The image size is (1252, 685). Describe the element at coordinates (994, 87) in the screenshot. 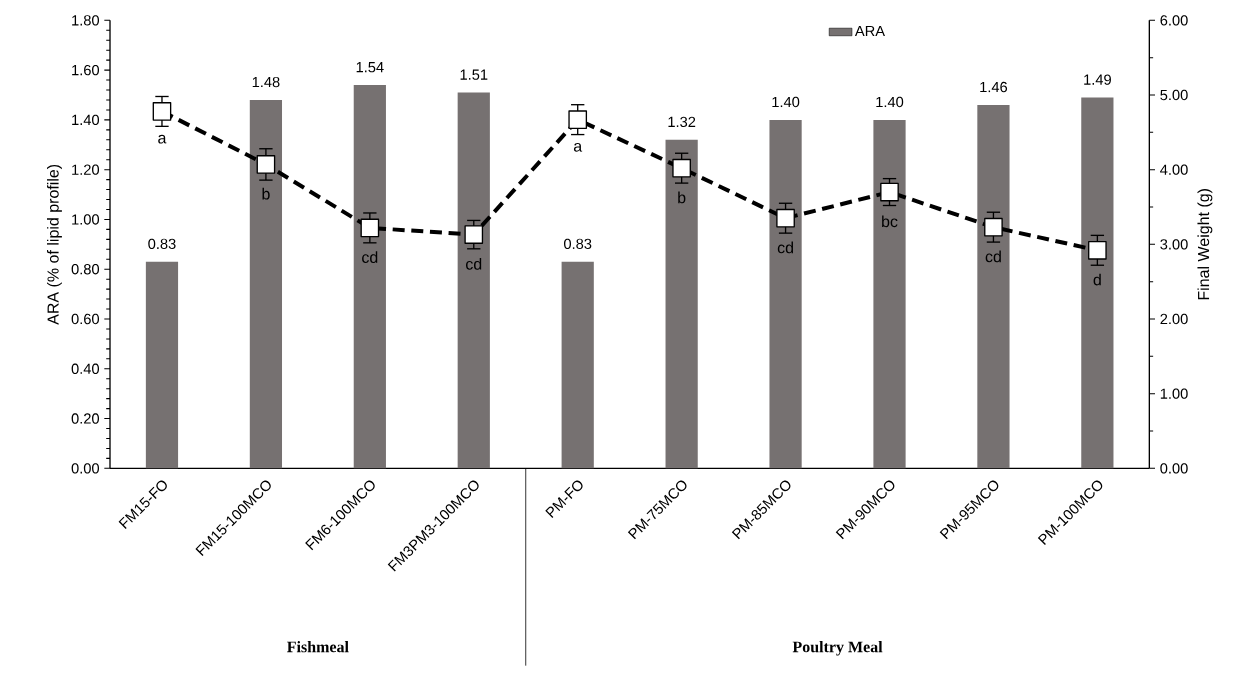

I see `data-label: 1.46` at that location.